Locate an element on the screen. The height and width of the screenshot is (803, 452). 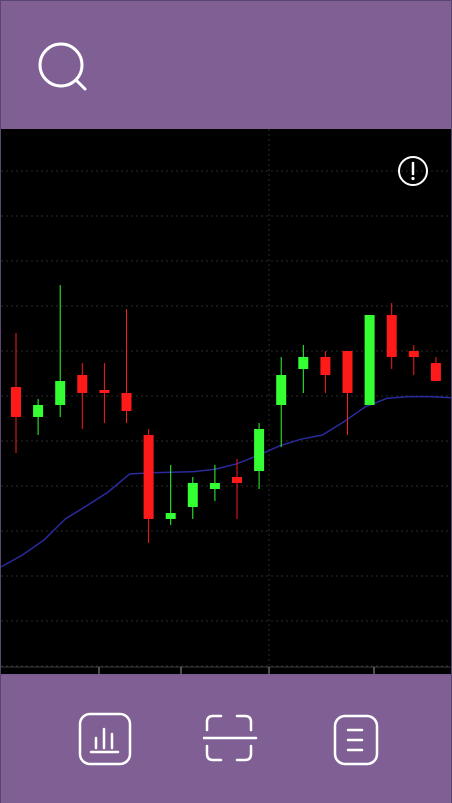
chart-info-button is located at coordinates (413, 171).